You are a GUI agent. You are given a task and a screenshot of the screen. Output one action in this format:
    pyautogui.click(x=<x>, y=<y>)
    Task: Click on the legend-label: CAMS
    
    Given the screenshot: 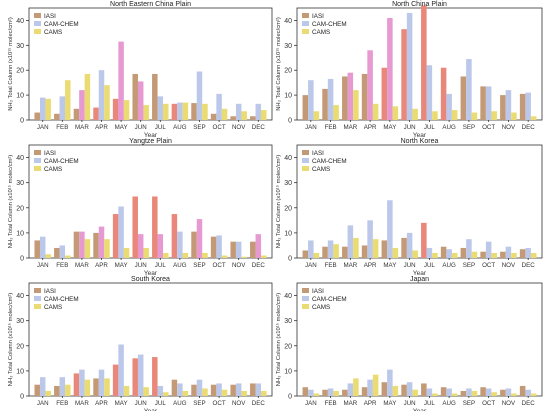 What is the action you would take?
    pyautogui.click(x=53, y=32)
    